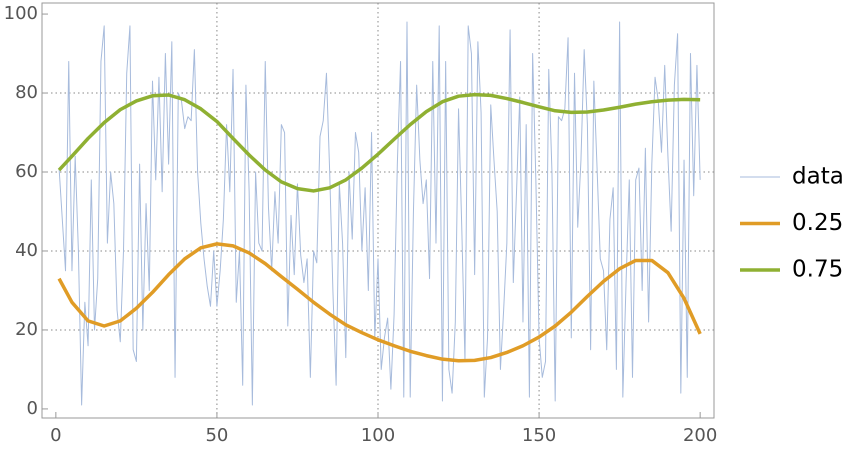 The image size is (862, 450). I want to click on legend-label: data, so click(818, 177).